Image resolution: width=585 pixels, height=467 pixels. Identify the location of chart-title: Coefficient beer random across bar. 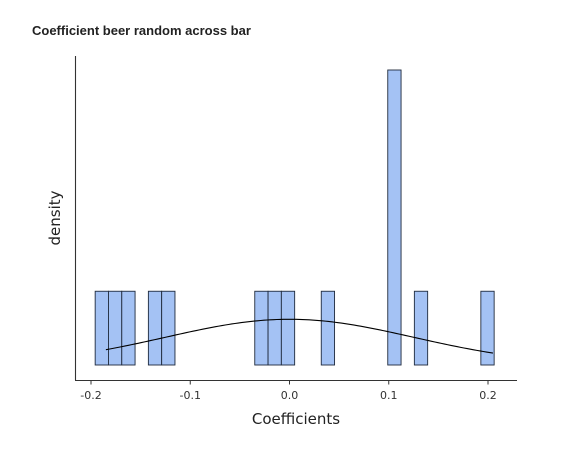
(141, 30).